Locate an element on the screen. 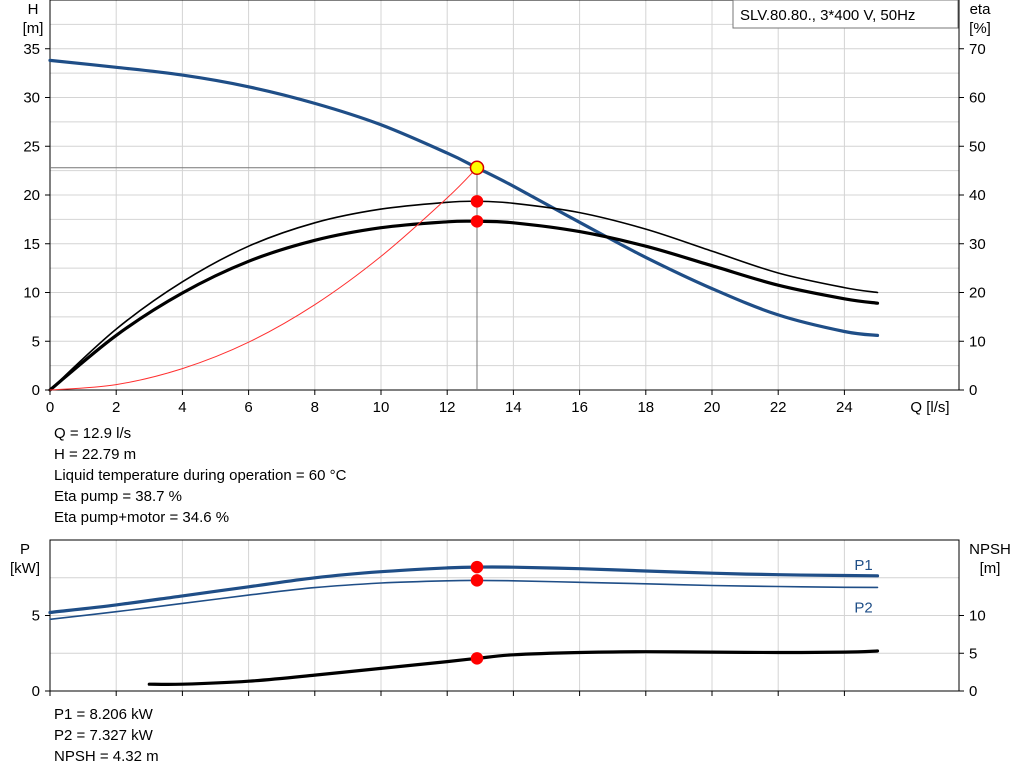  x-tick-label: 14 is located at coordinates (513, 407).